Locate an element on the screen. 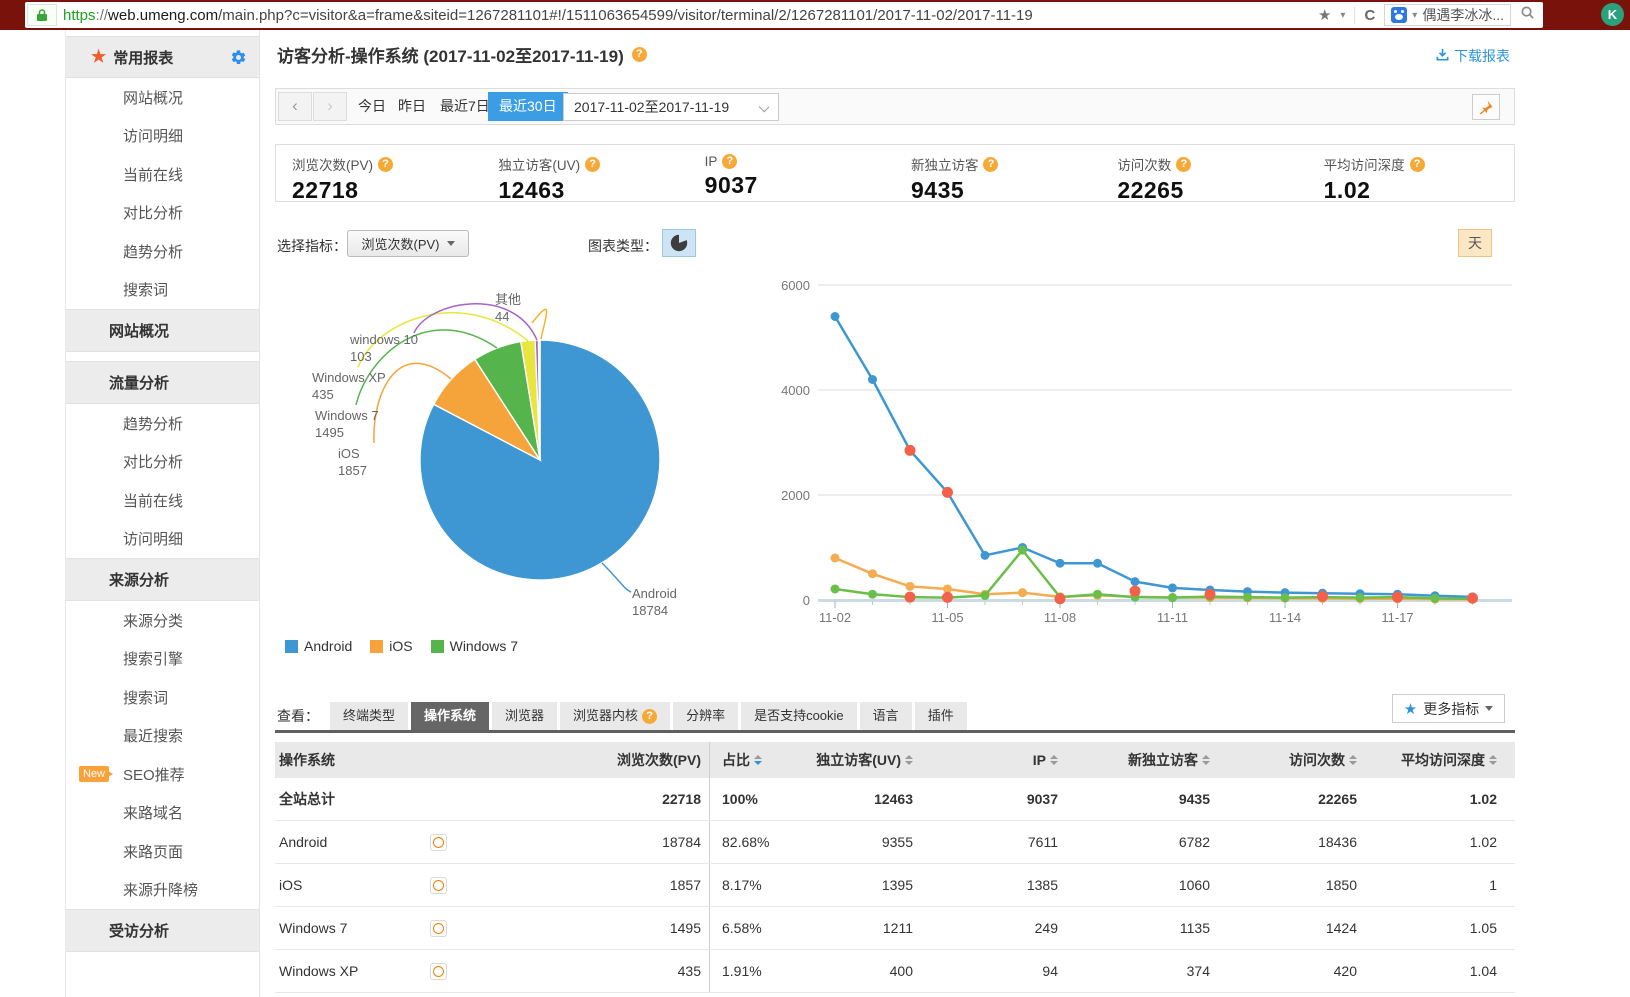  sidebar-item-9: 对比分析 is located at coordinates (162, 462).